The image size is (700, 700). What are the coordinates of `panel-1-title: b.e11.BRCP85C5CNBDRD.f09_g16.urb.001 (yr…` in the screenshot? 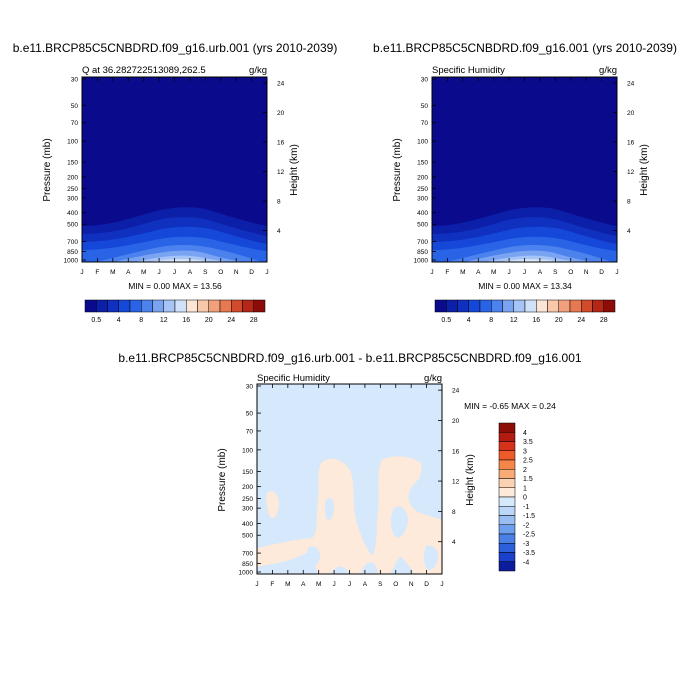 It's located at (175, 48).